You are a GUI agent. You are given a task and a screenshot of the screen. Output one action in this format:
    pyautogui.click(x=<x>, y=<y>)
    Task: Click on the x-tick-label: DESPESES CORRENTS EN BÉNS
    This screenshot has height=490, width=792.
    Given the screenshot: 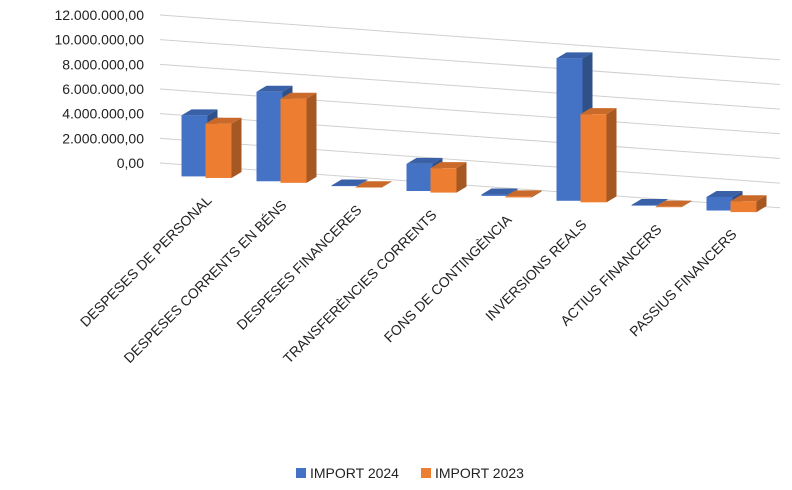 What is the action you would take?
    pyautogui.click(x=204, y=281)
    